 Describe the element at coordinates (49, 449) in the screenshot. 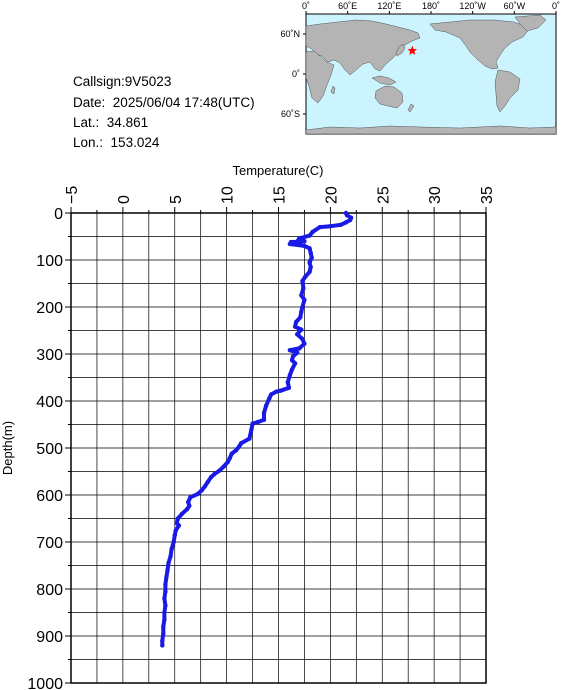

I see `y-tick-label: 500` at that location.